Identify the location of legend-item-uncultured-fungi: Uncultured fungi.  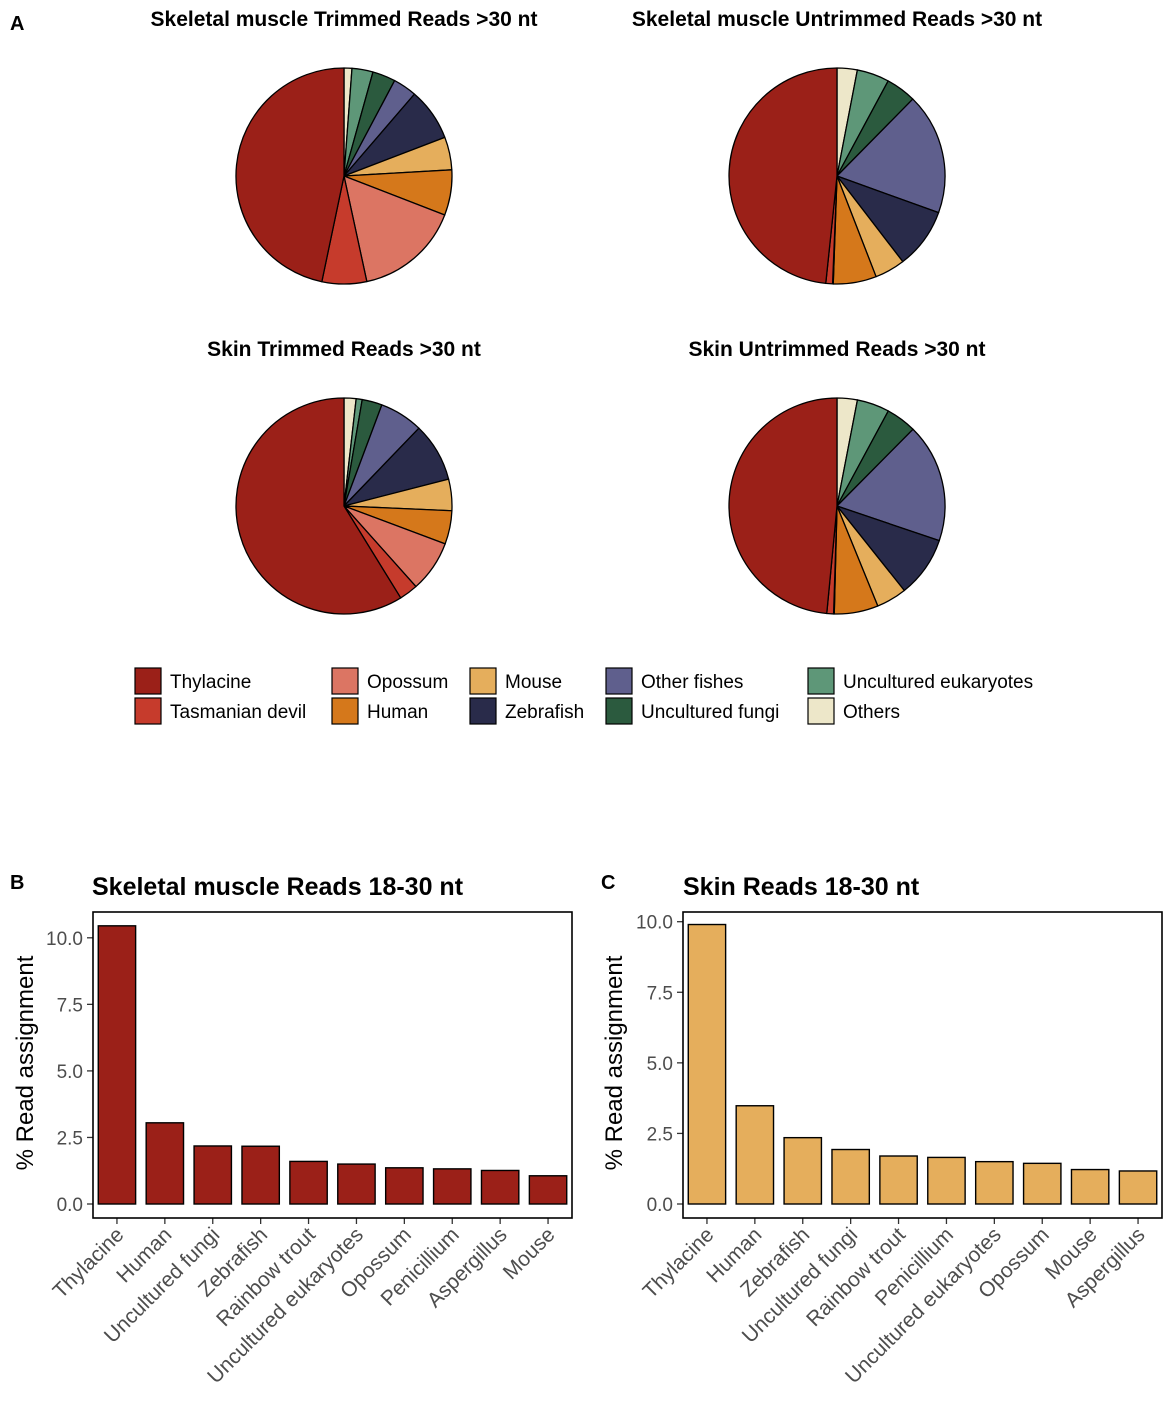
(692, 711).